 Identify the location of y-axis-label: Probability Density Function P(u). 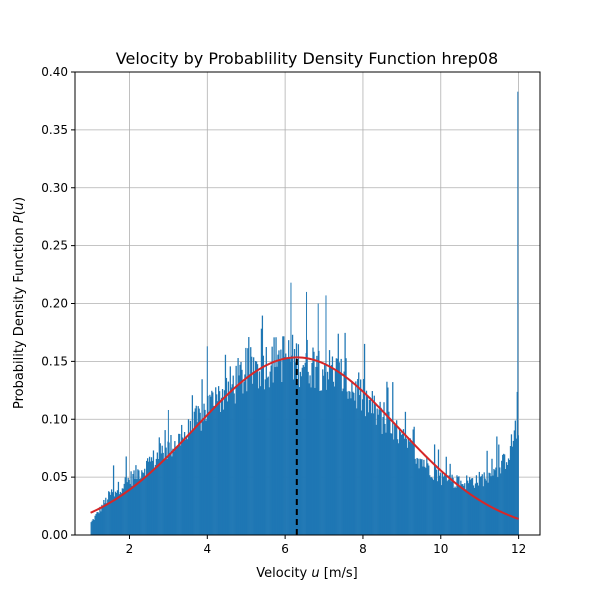
(19, 303).